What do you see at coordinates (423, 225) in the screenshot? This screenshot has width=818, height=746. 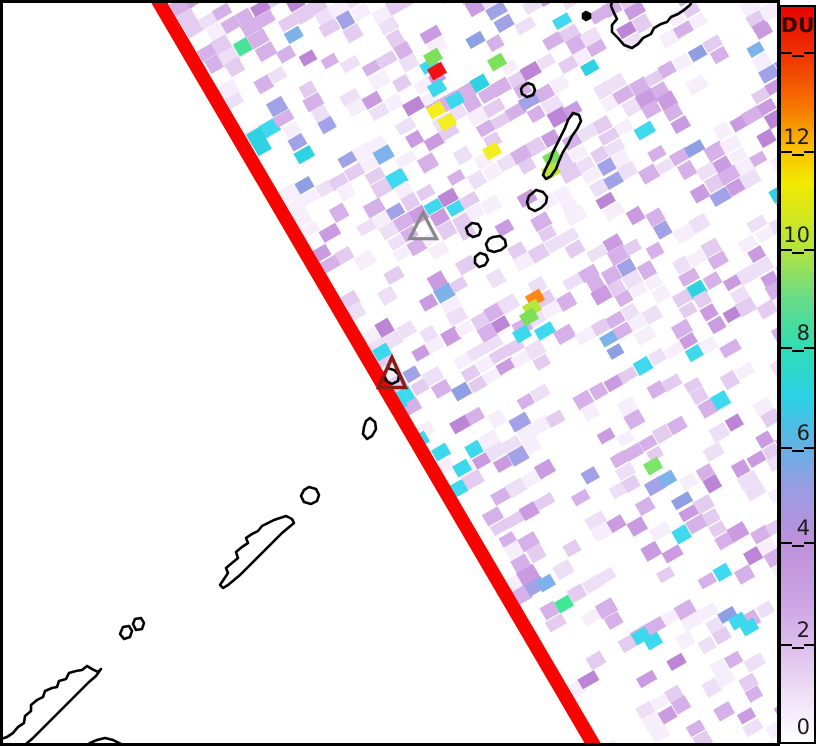 I see `volcano-marker-gray` at bounding box center [423, 225].